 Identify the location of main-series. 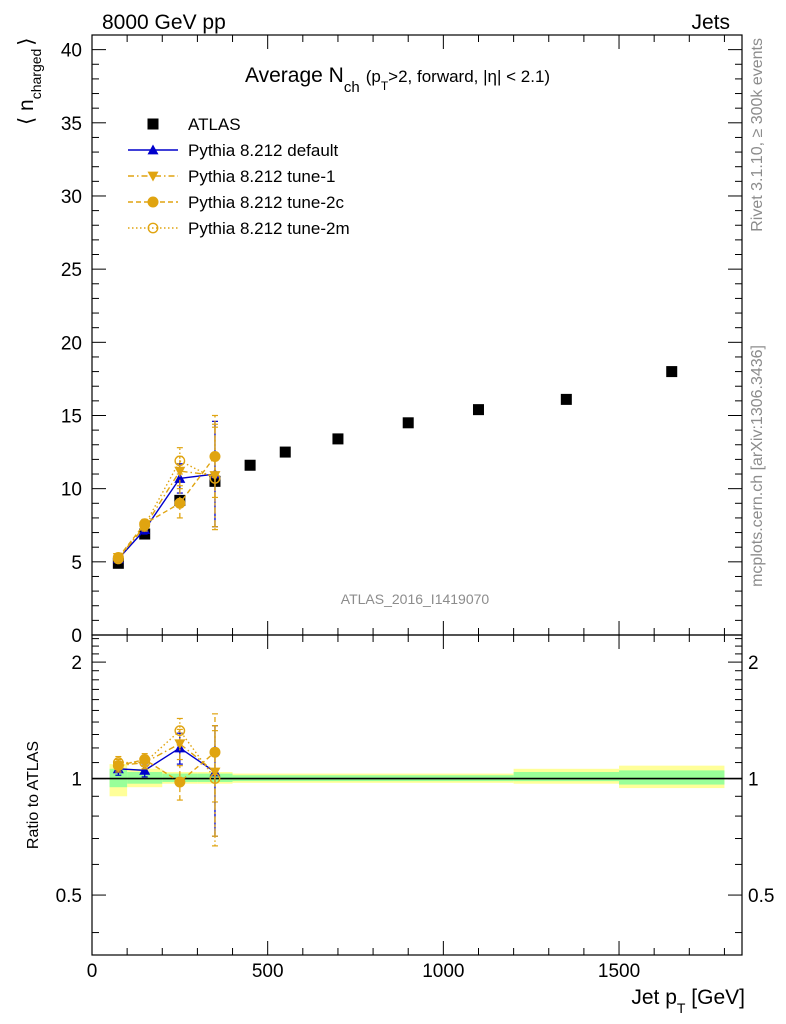
(395, 467).